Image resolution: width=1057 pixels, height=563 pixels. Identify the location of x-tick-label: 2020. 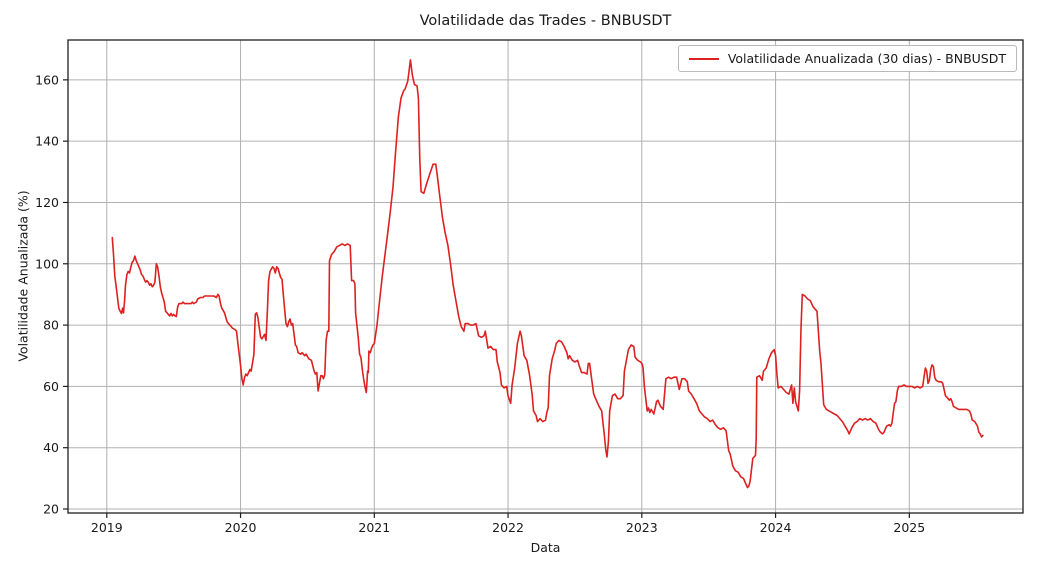
(241, 527).